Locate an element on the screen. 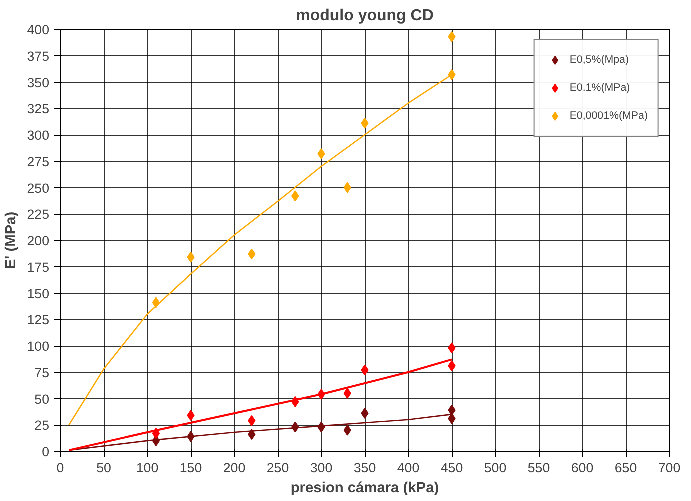  x-tick-label: 150 is located at coordinates (191, 468).